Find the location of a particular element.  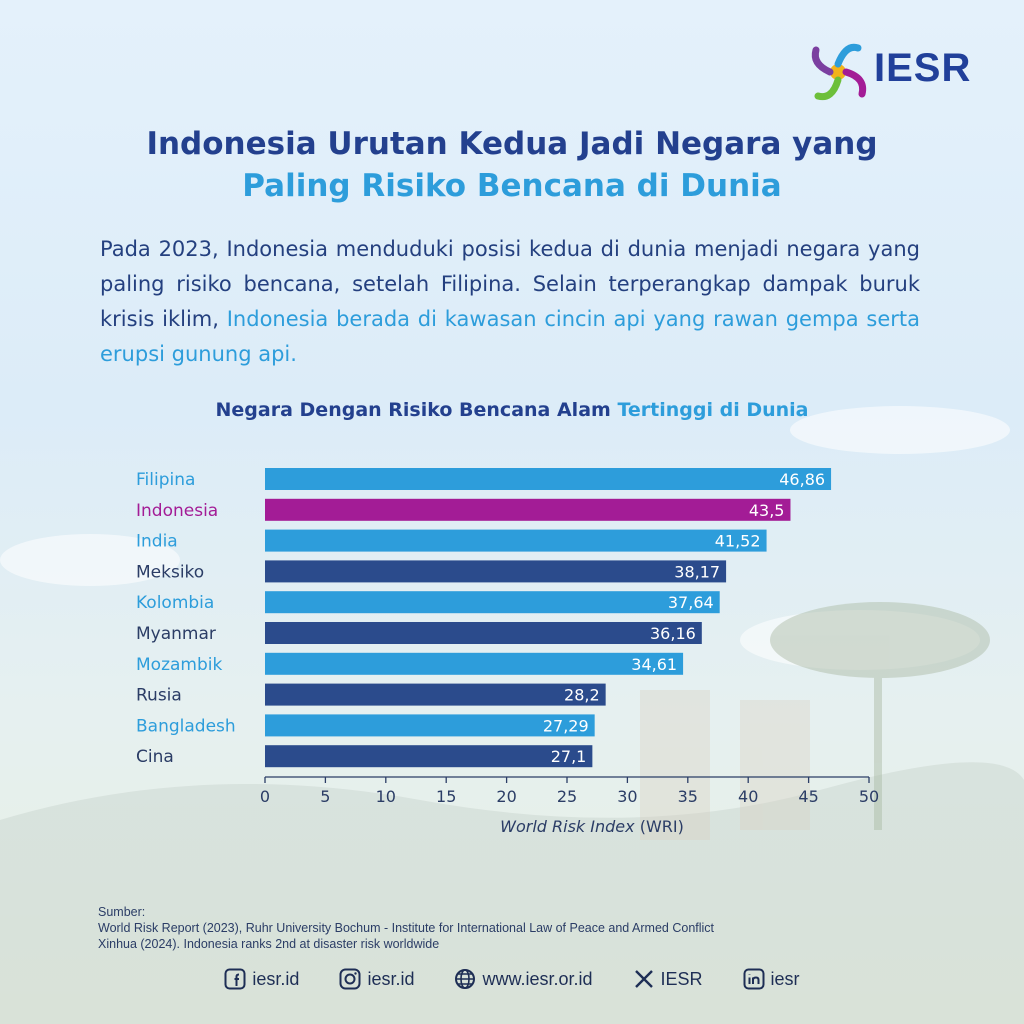

data-label: 41,52 is located at coordinates (738, 541).